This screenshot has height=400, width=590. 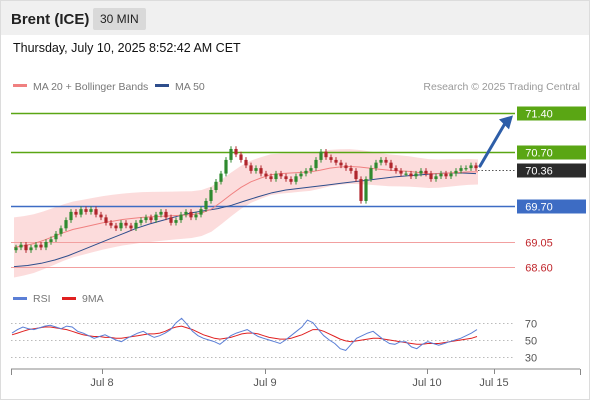 What do you see at coordinates (492, 144) in the screenshot?
I see `forecast-arrow-shaft` at bounding box center [492, 144].